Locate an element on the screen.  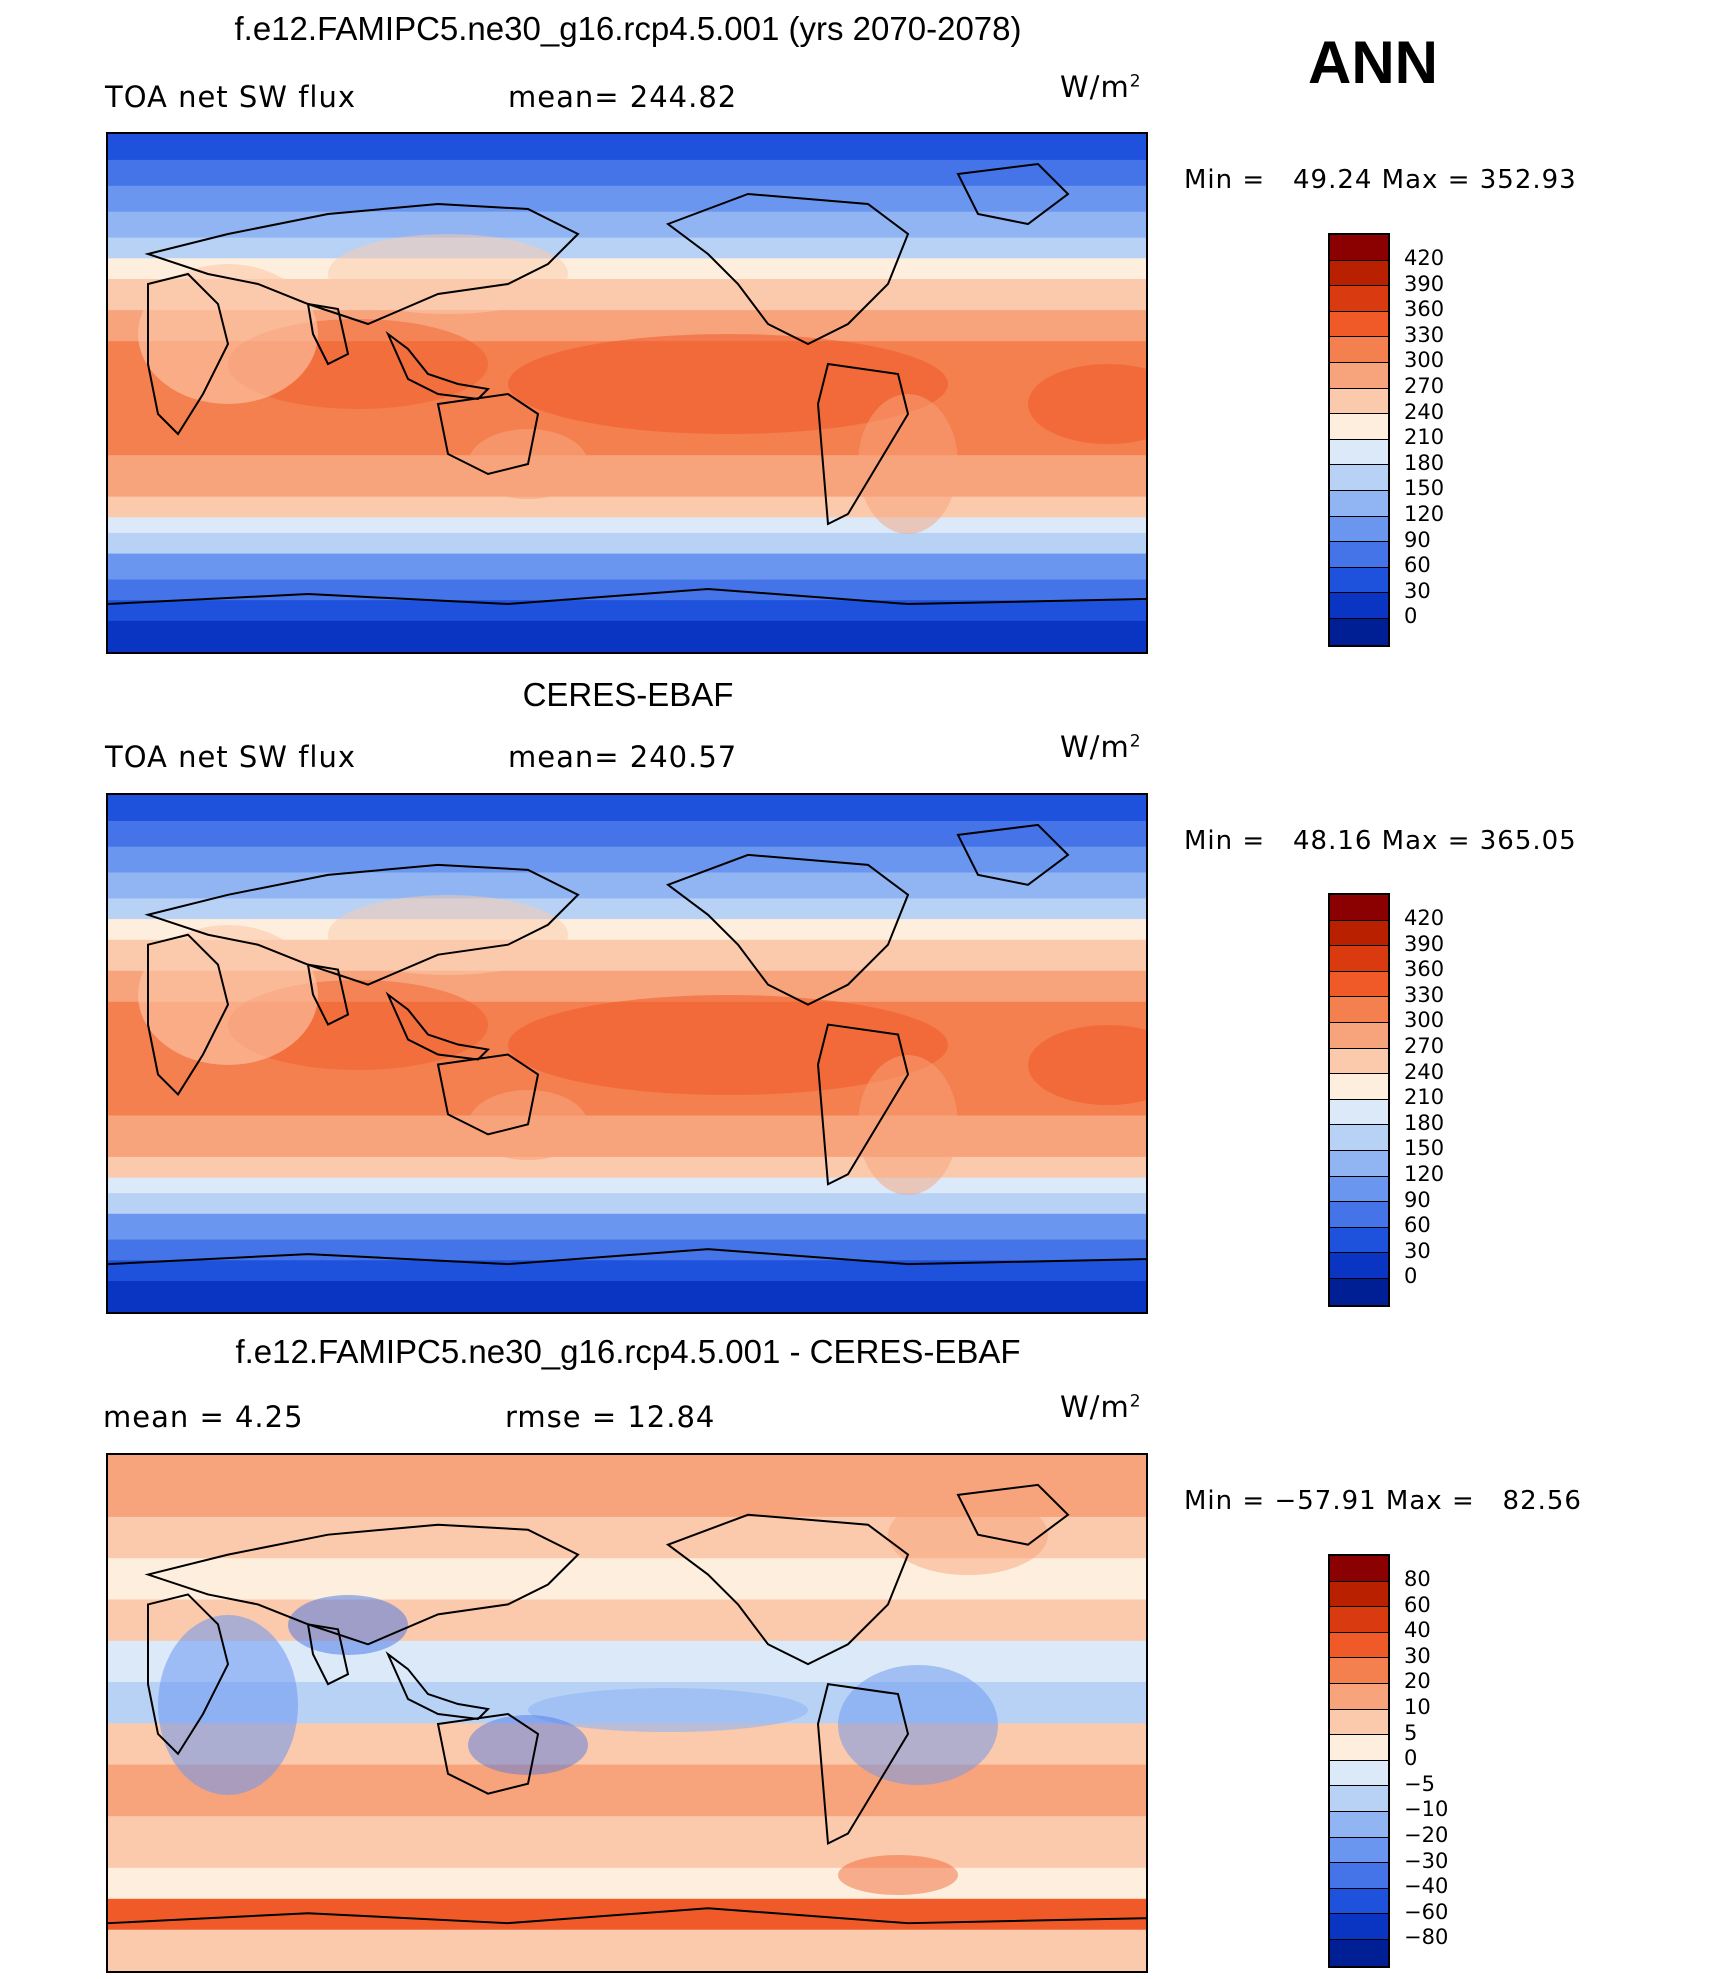
colorbar-tick-label: 330 is located at coordinates (1424, 334).